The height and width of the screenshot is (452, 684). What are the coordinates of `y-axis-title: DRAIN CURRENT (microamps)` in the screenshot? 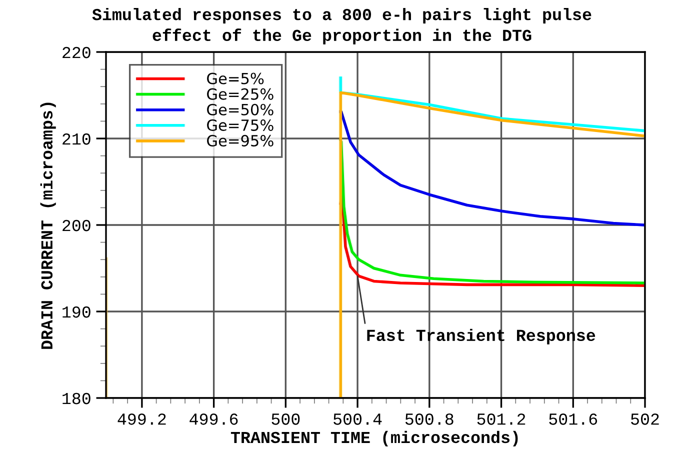 It's located at (48, 225).